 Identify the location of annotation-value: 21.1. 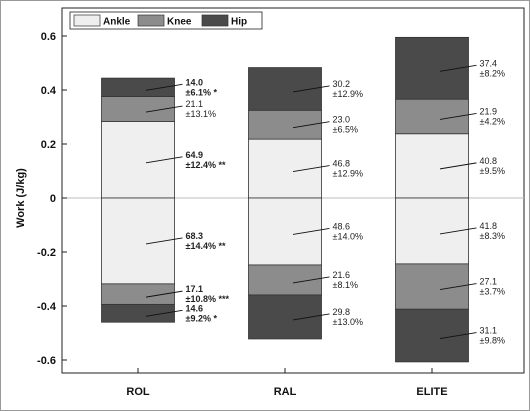
(195, 104).